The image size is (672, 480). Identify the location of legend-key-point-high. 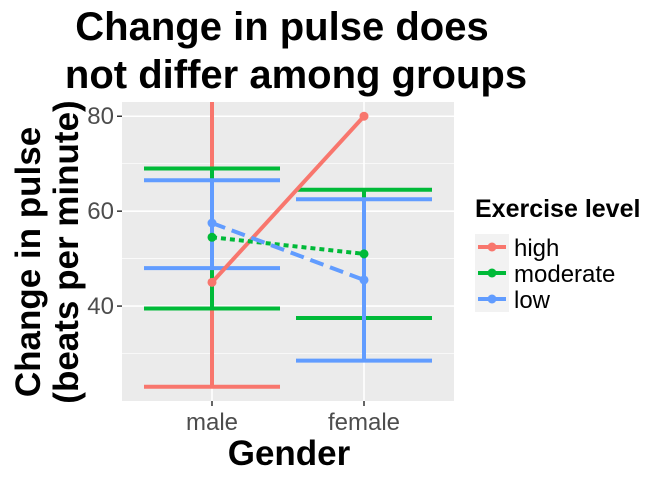
(492, 247).